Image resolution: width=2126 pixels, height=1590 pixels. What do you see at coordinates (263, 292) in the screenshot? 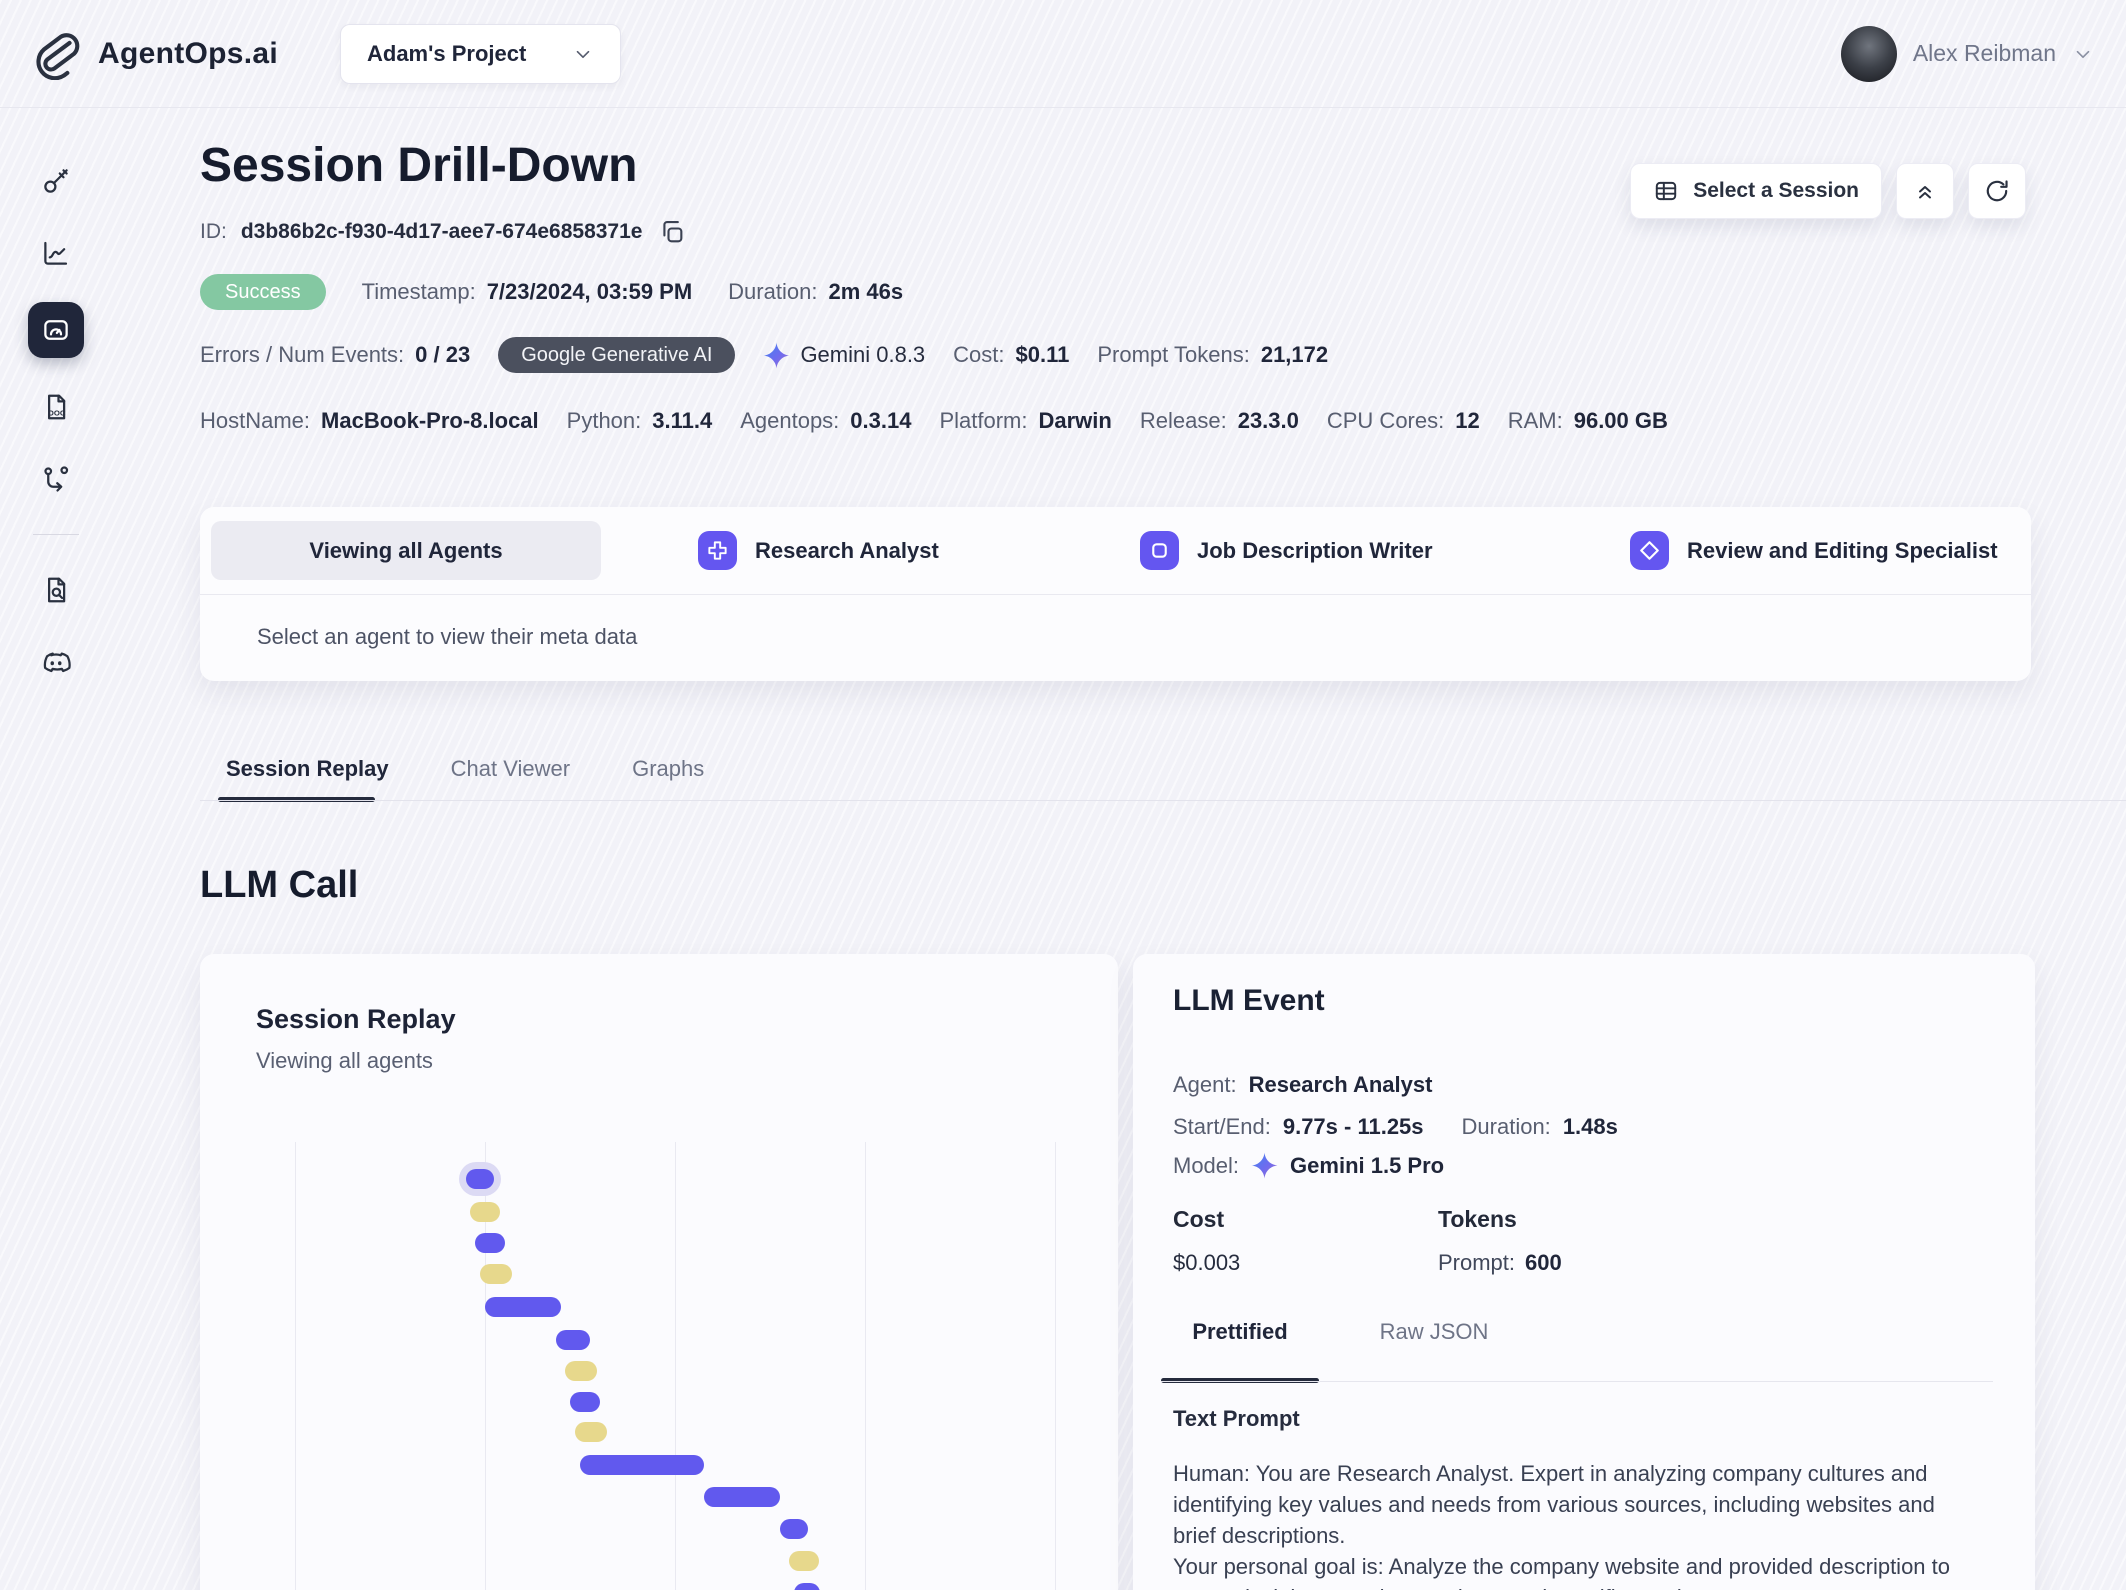
I see `status-badge: Success` at bounding box center [263, 292].